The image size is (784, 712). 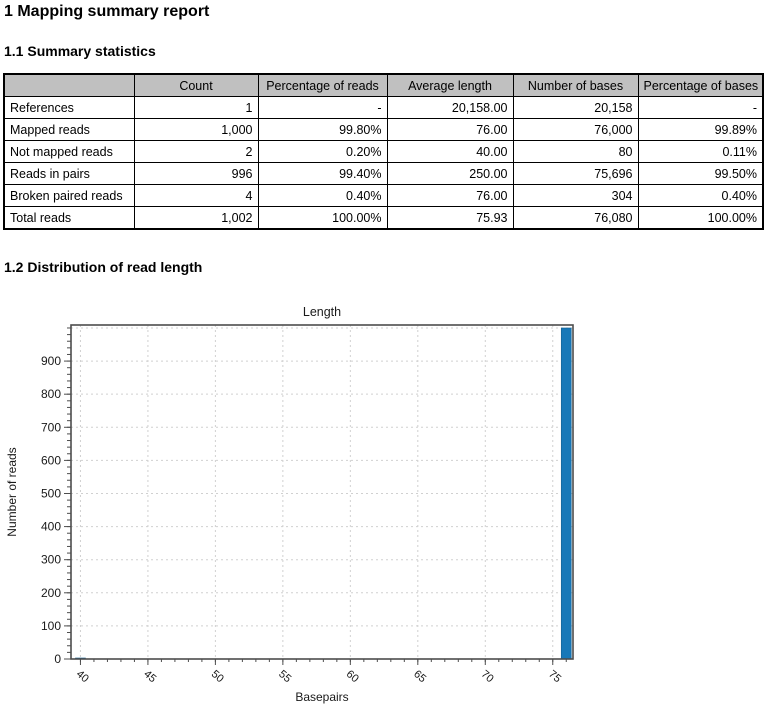 What do you see at coordinates (51, 394) in the screenshot?
I see `svg-text: 800` at bounding box center [51, 394].